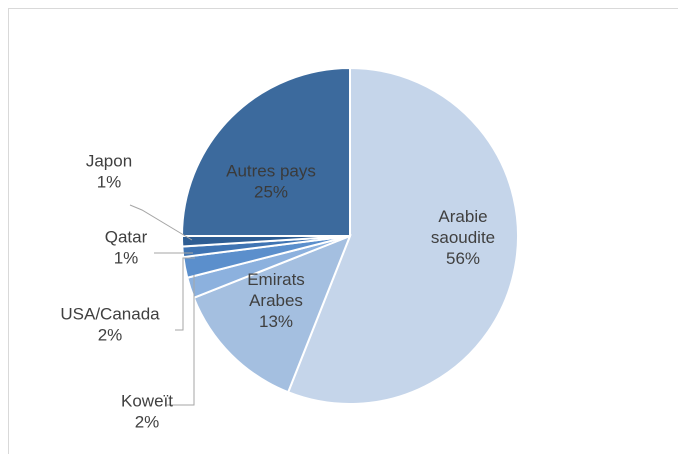  What do you see at coordinates (185, 294) in the screenshot?
I see `leader-line-usa-canada` at bounding box center [185, 294].